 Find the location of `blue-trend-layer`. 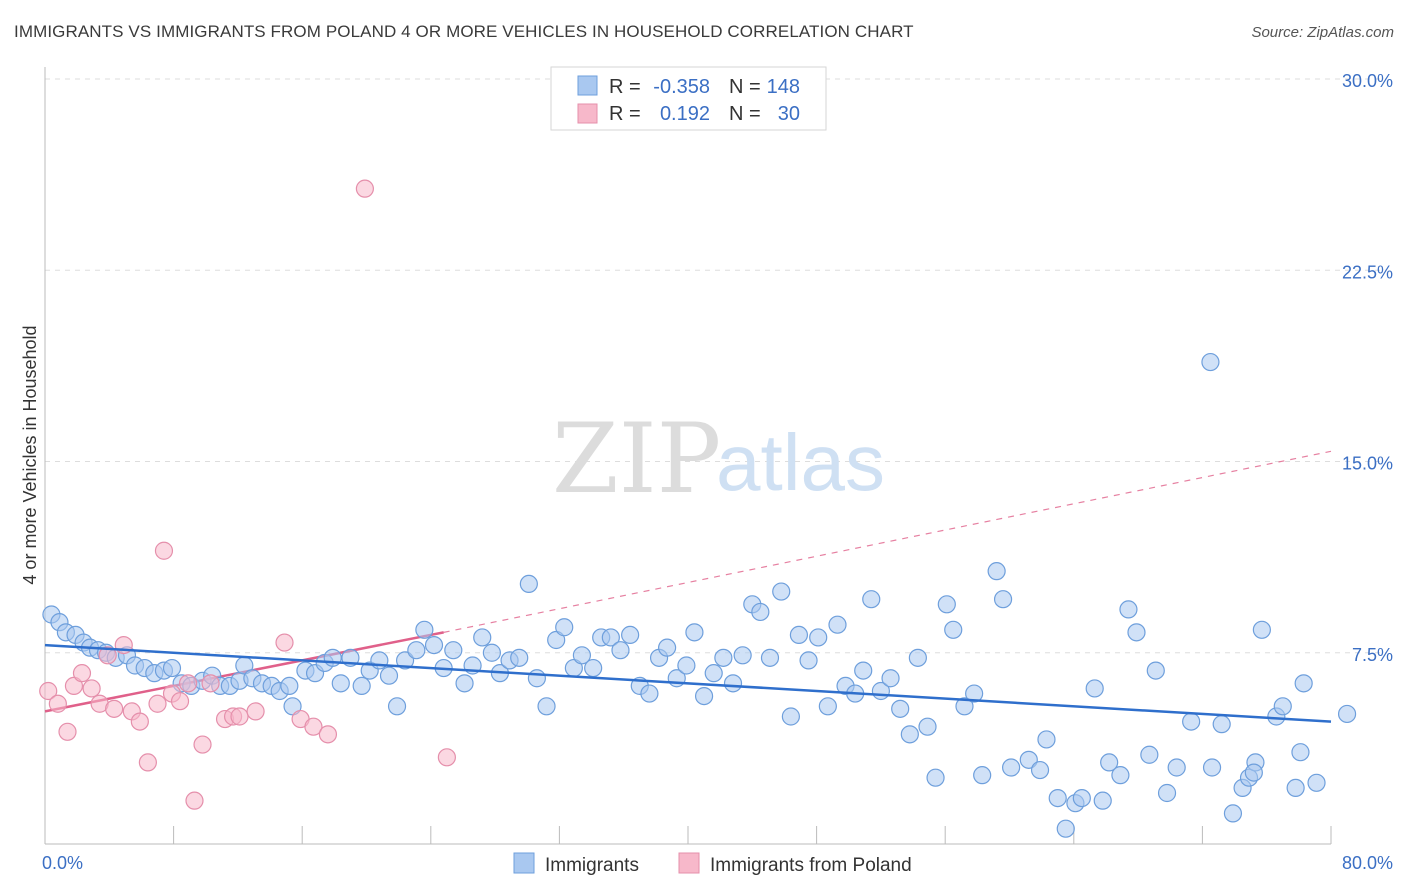

blue-trend-layer is located at coordinates (688, 683).